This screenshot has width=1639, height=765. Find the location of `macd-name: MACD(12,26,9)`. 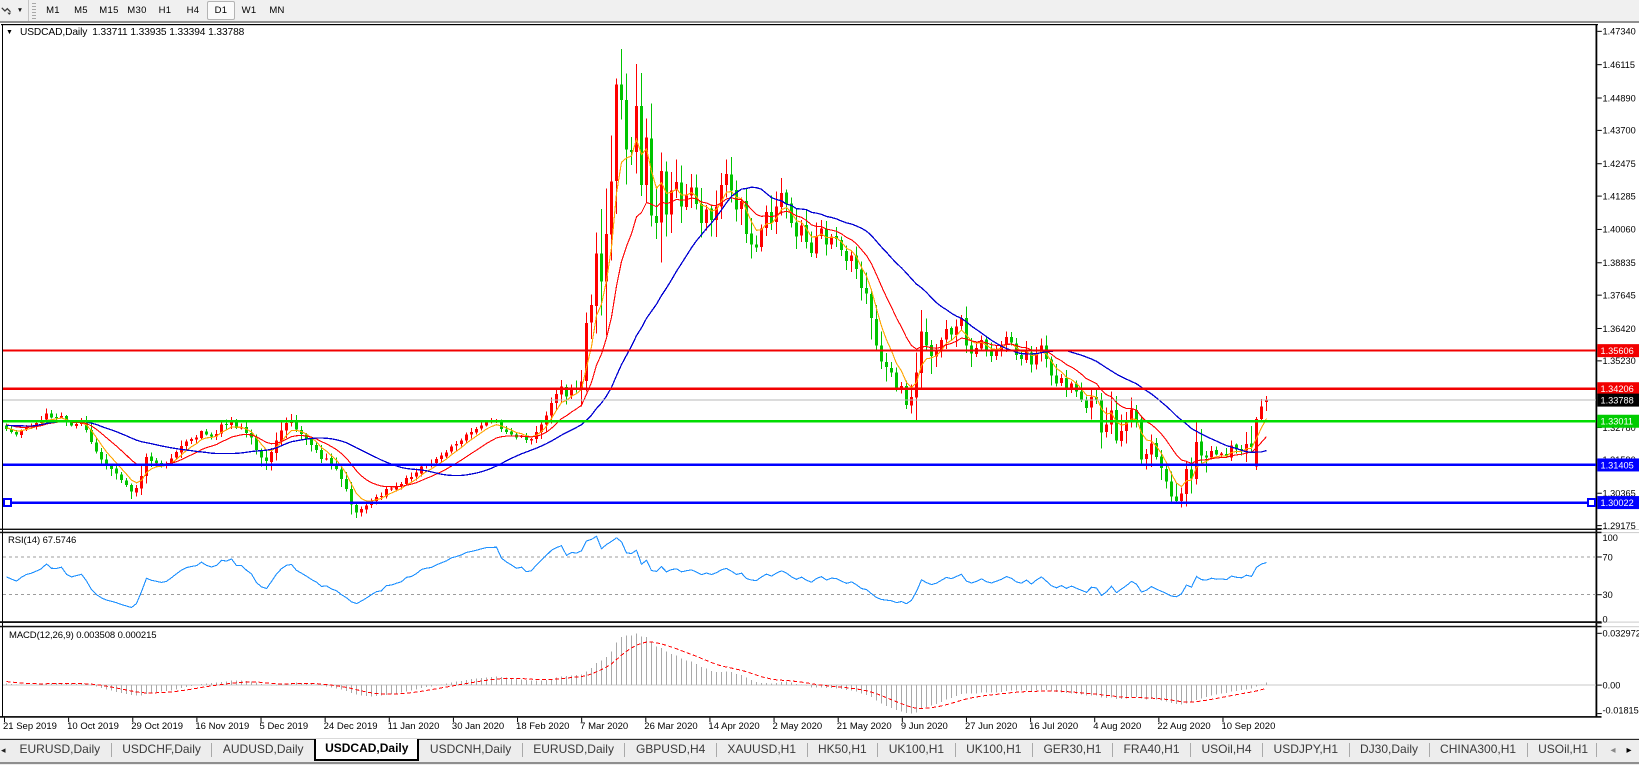

macd-name: MACD(12,26,9) is located at coordinates (41, 635).